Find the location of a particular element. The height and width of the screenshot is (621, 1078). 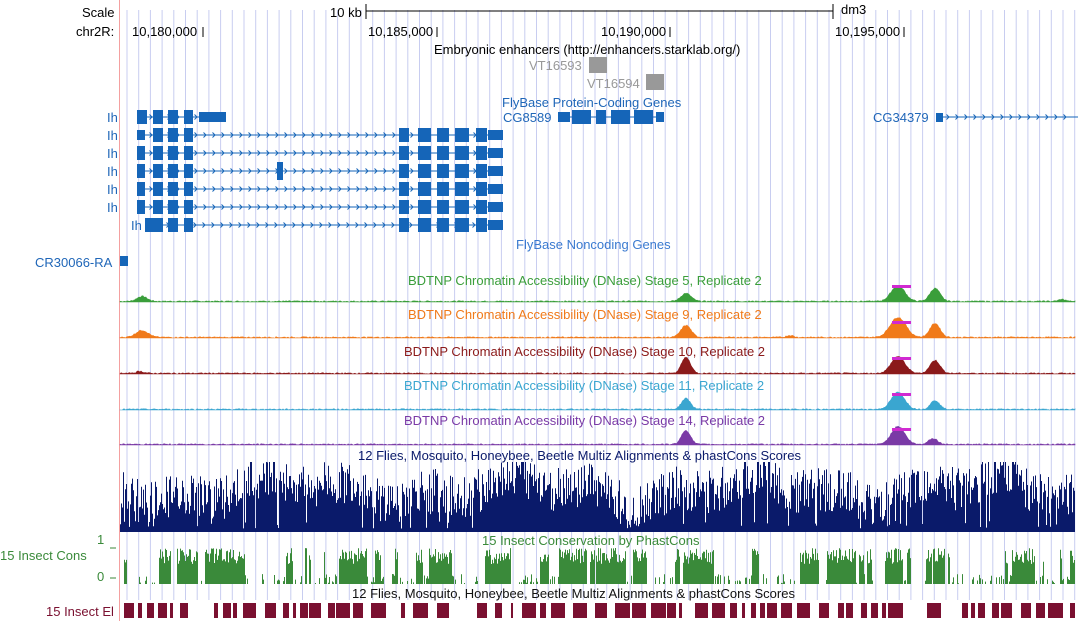

gene-label: CR30066-RA is located at coordinates (74, 262).